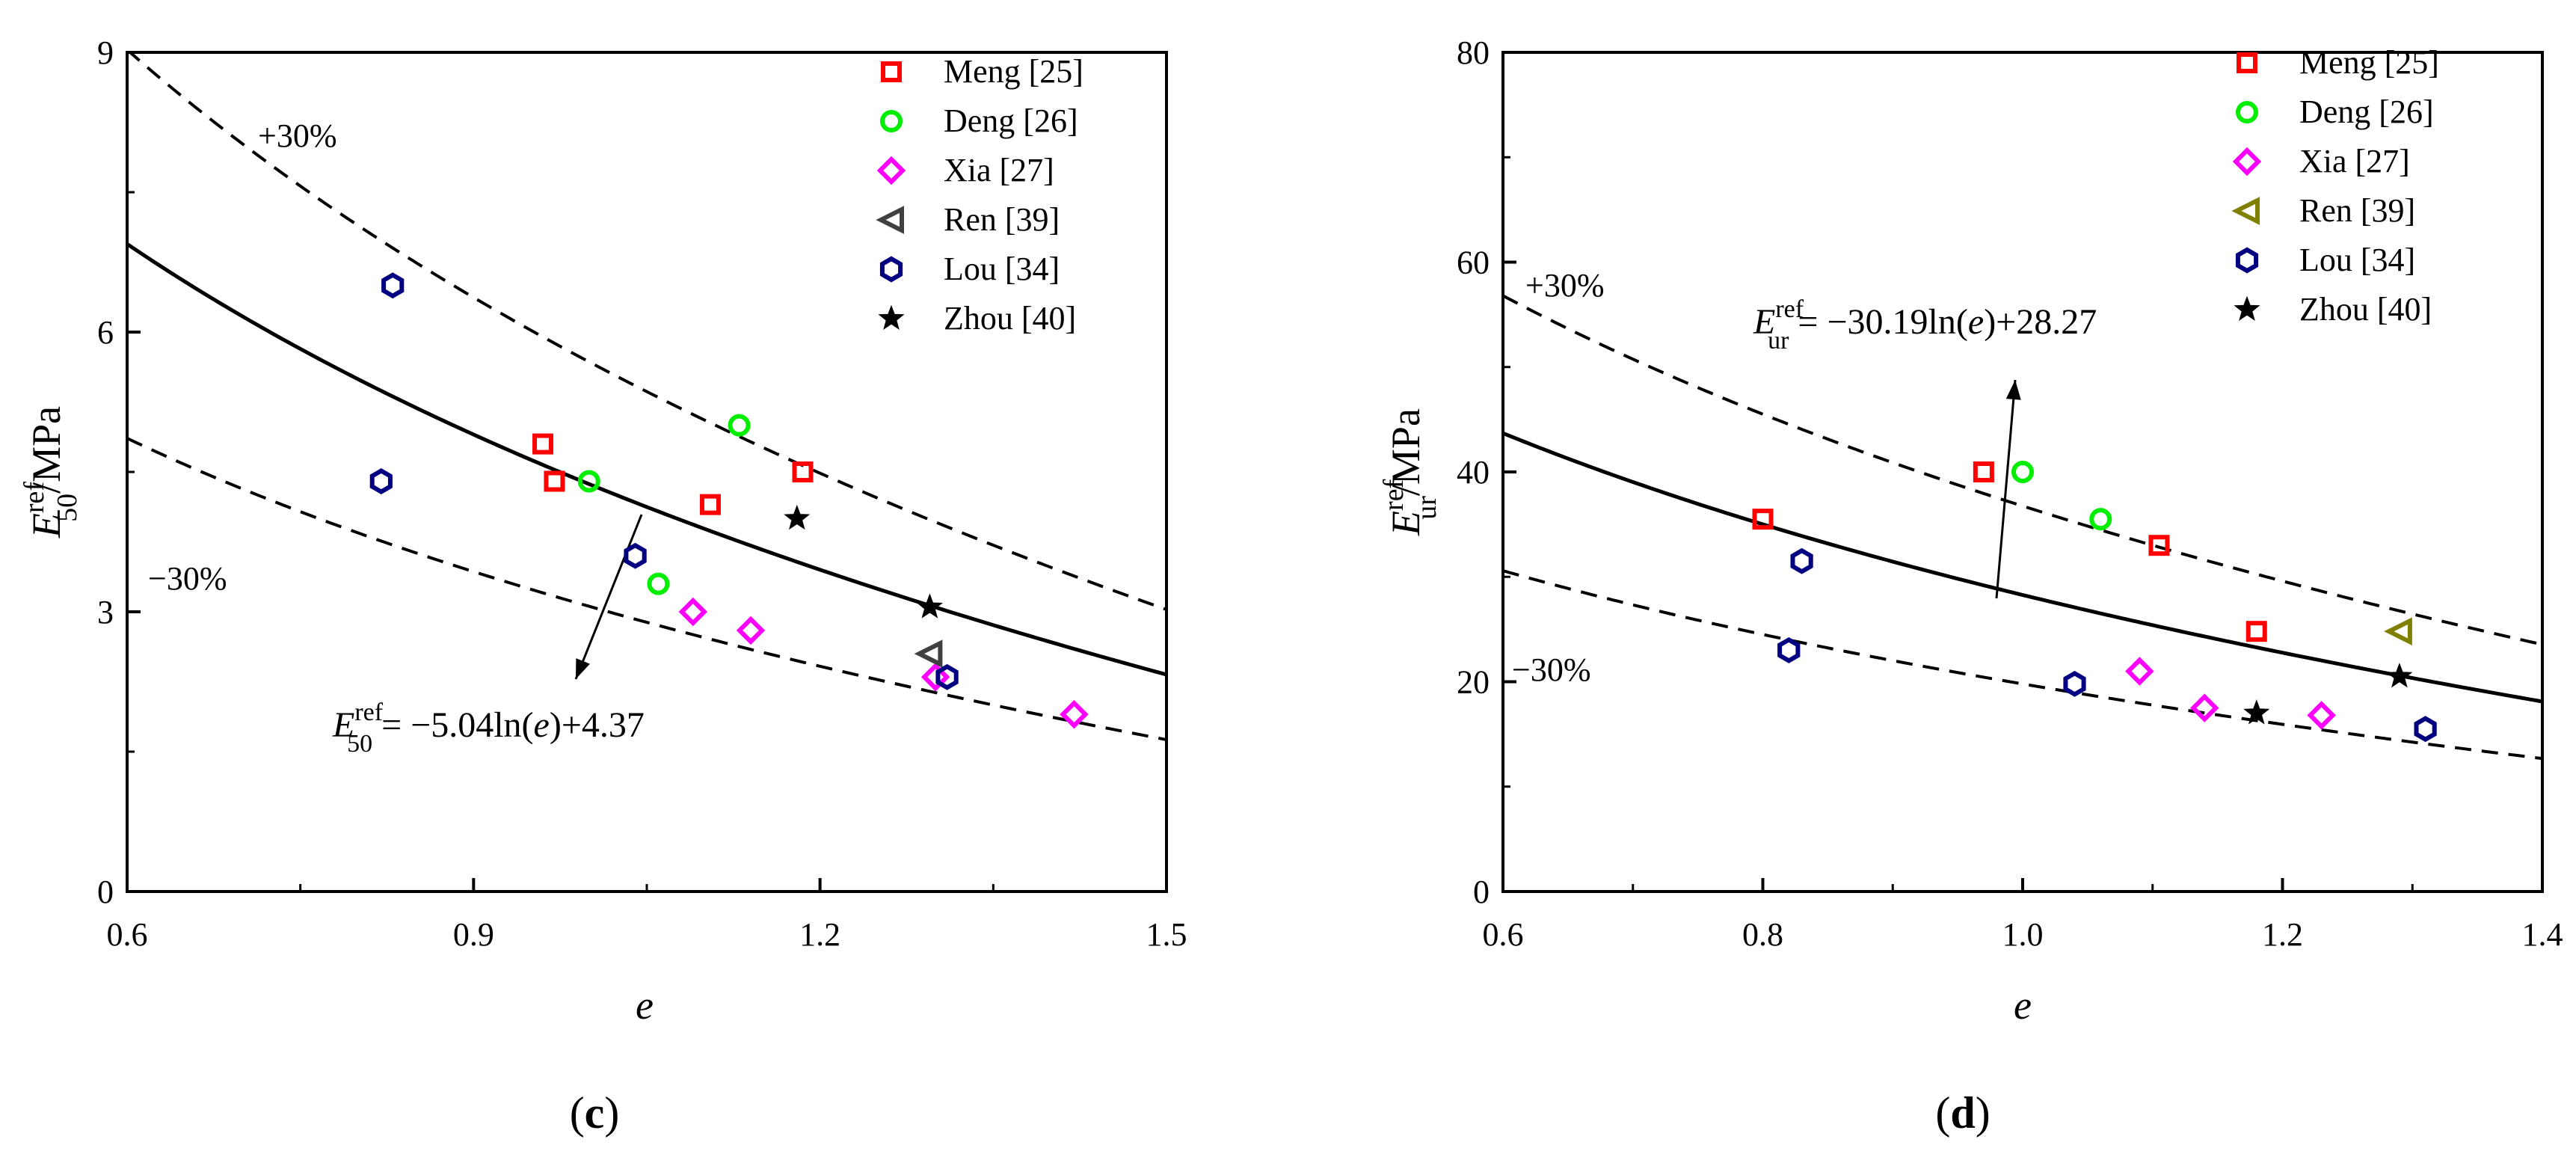  Describe the element at coordinates (1166, 934) in the screenshot. I see `x-tick-label: 1.5` at that location.